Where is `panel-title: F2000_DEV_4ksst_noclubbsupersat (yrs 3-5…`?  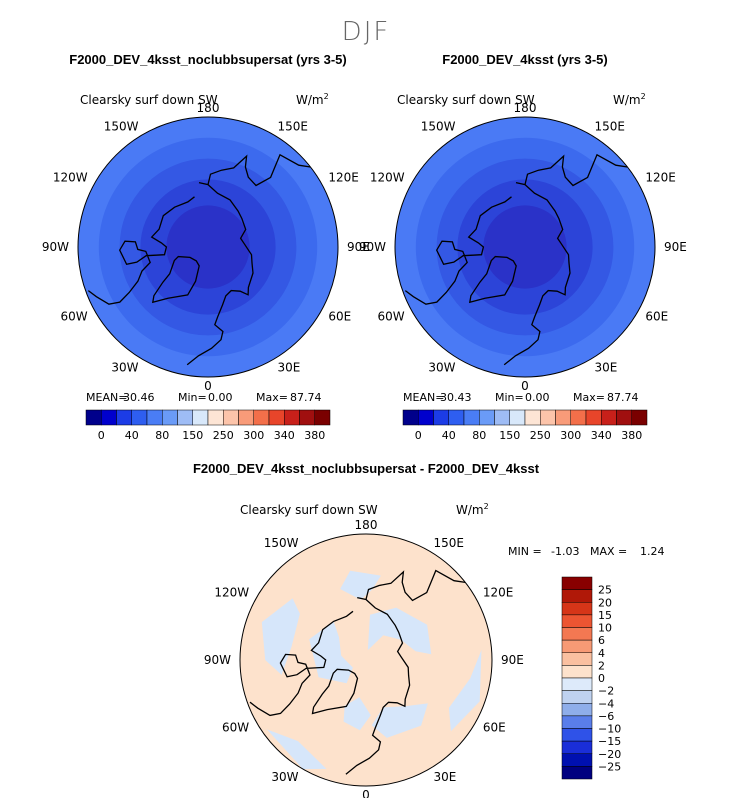
panel-title: F2000_DEV_4ksst_noclubbsupersat (yrs 3-5… is located at coordinates (207, 59).